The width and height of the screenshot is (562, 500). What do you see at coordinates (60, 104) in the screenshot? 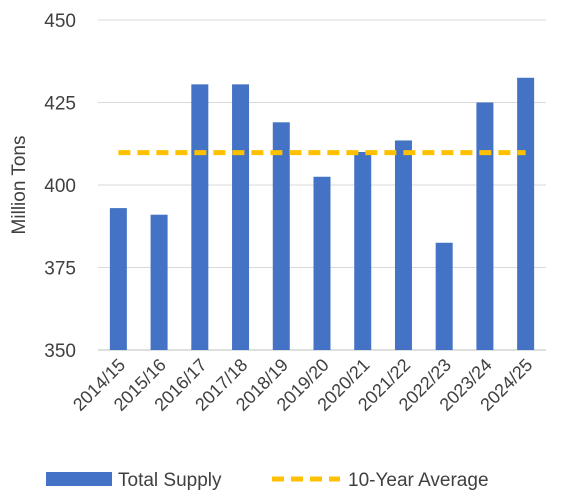
I see `y-tick-label-425: 425` at bounding box center [60, 104].